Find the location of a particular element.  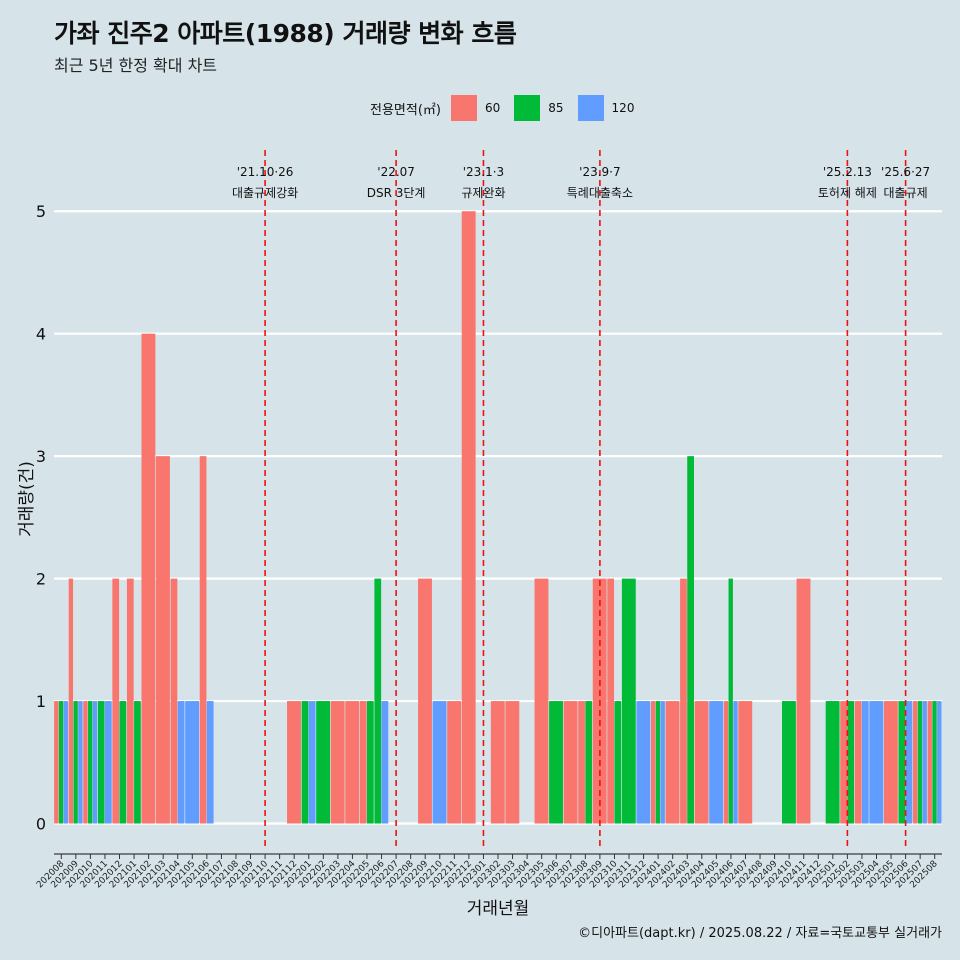

legend-item-120: 120 is located at coordinates (611, 108).